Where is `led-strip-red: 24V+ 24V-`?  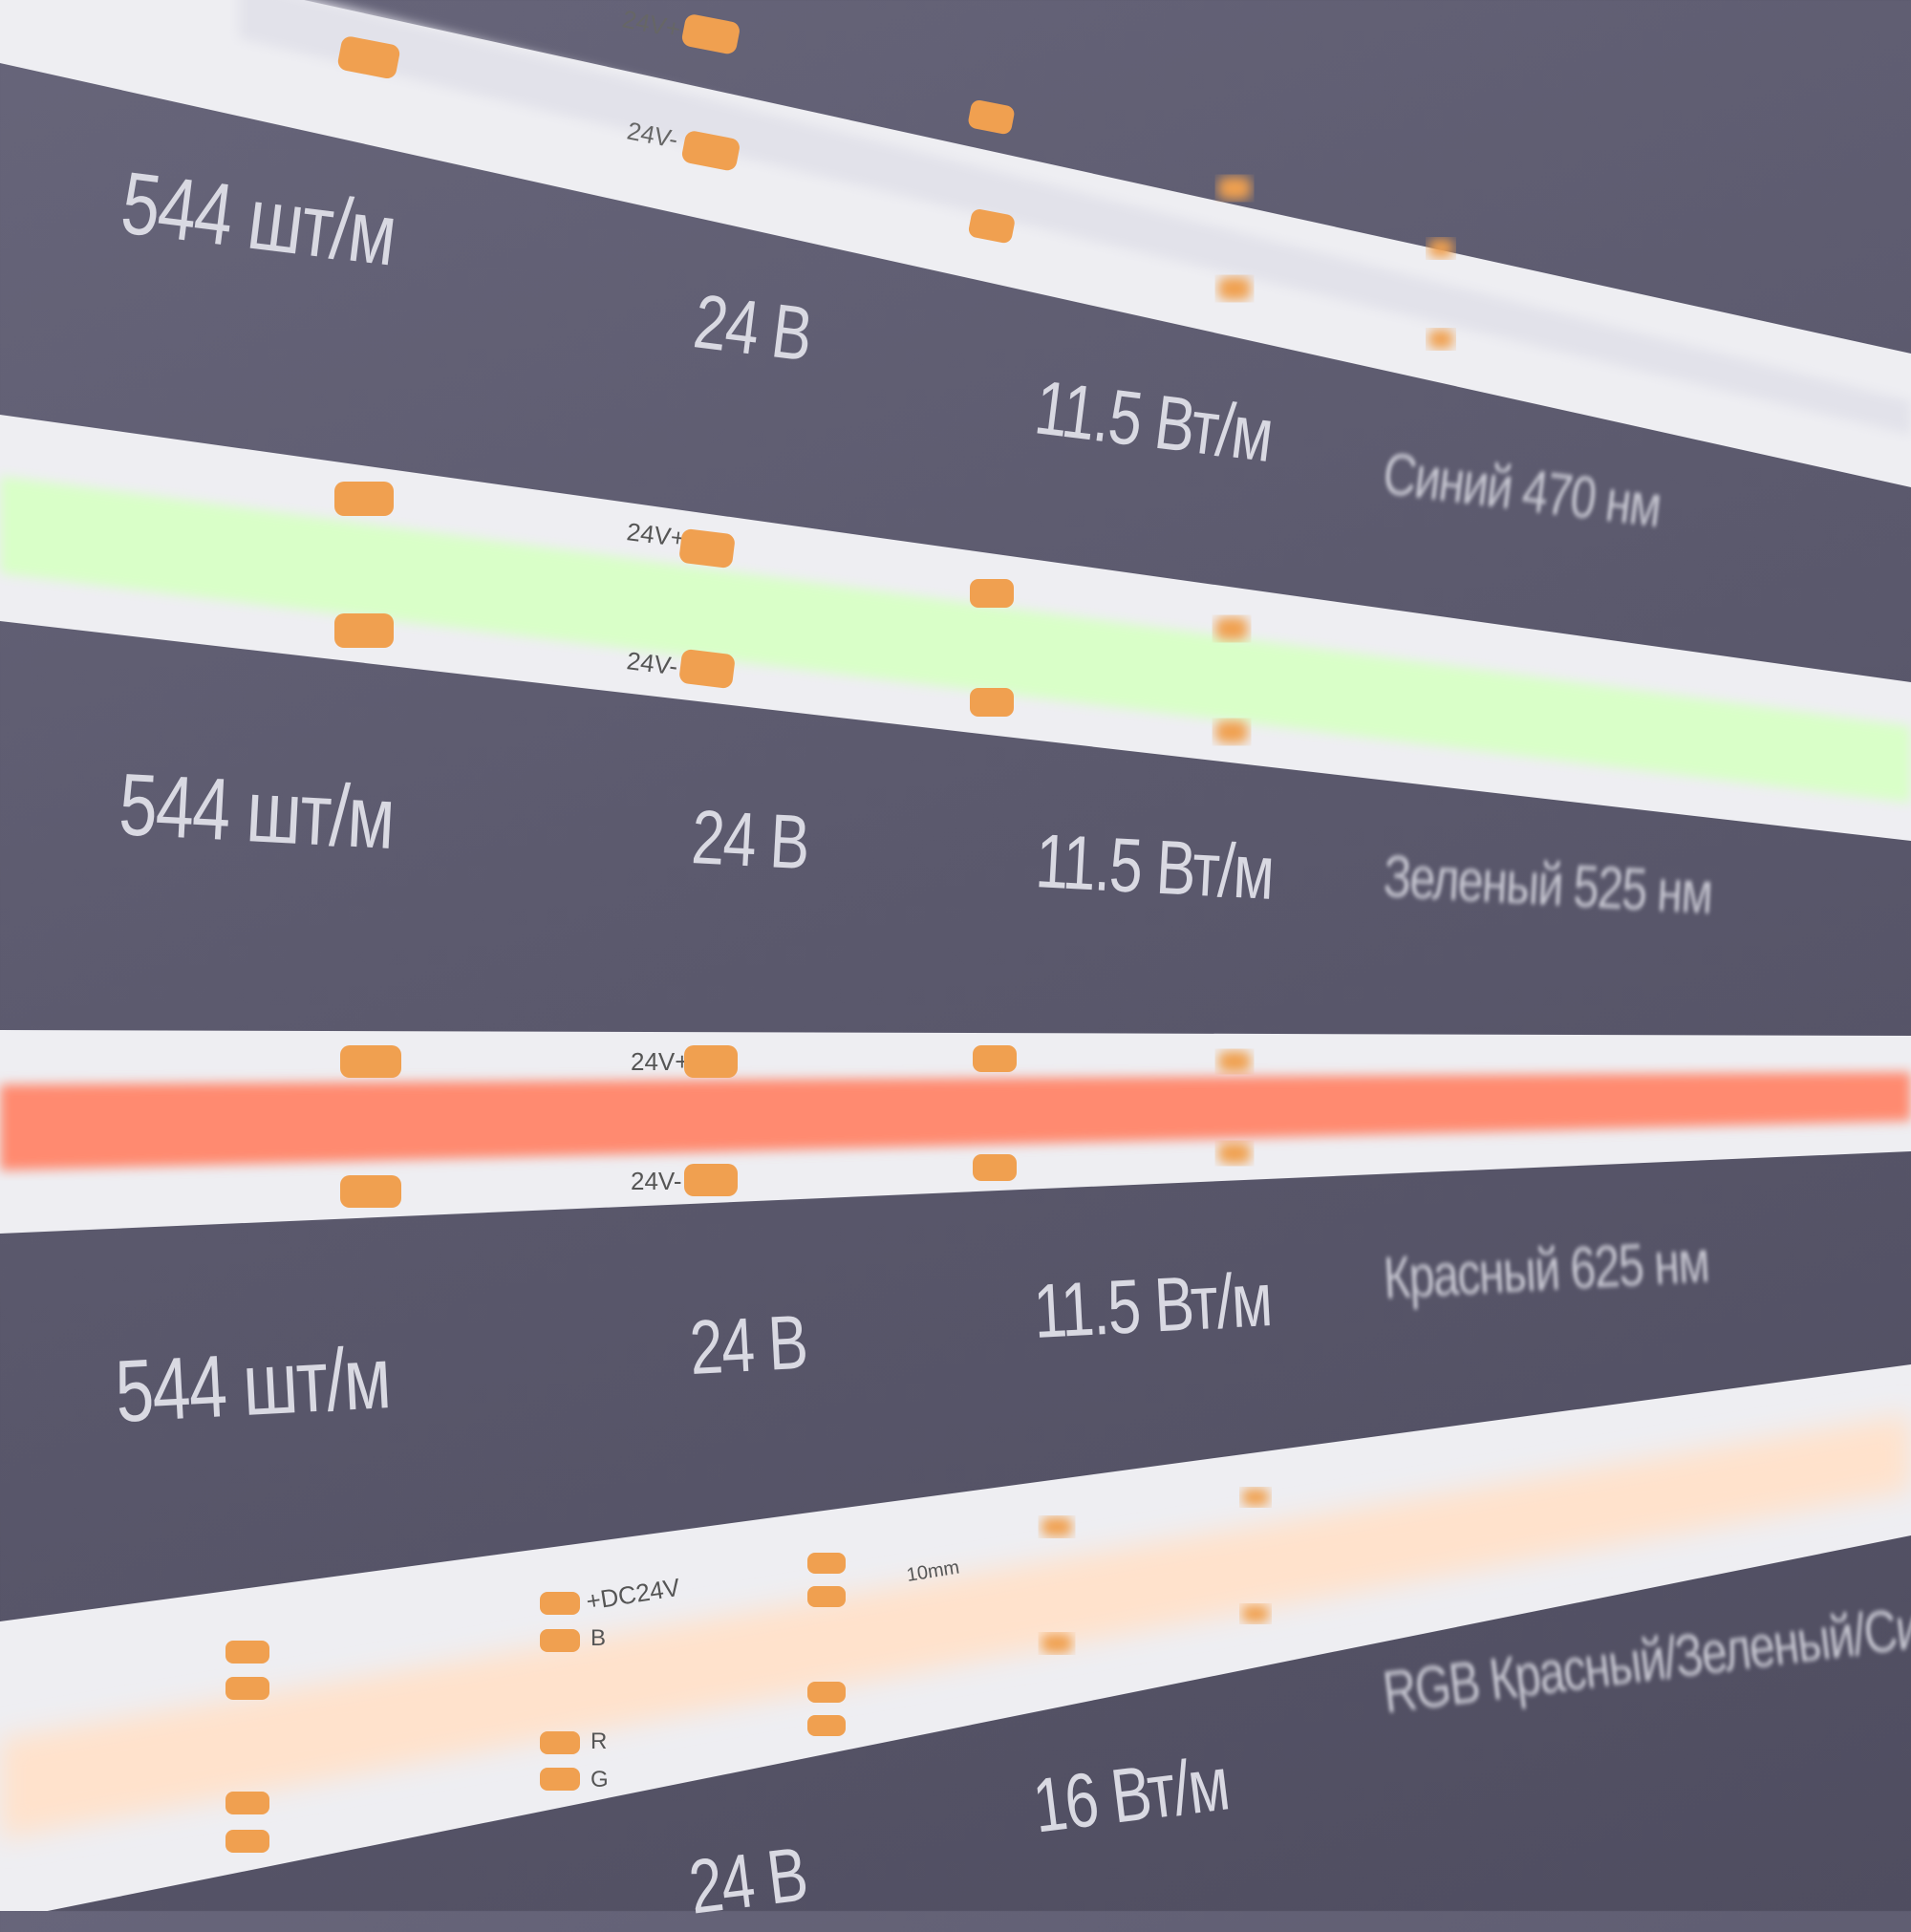 led-strip-red: 24V+ 24V- is located at coordinates (955, 1132).